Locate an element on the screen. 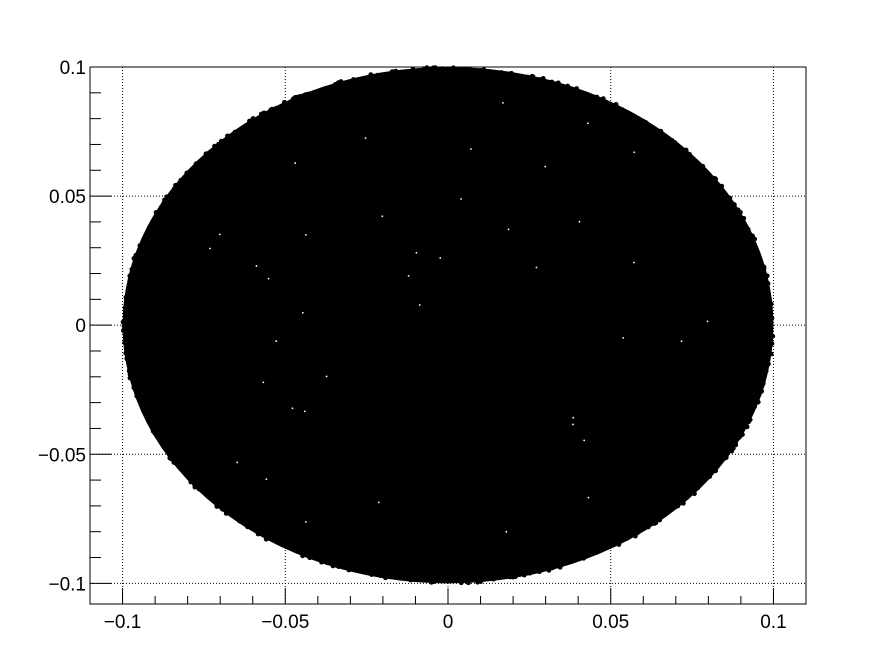 Image resolution: width=896 pixels, height=672 pixels. y-tick-label: −0.1 is located at coordinates (67, 584).